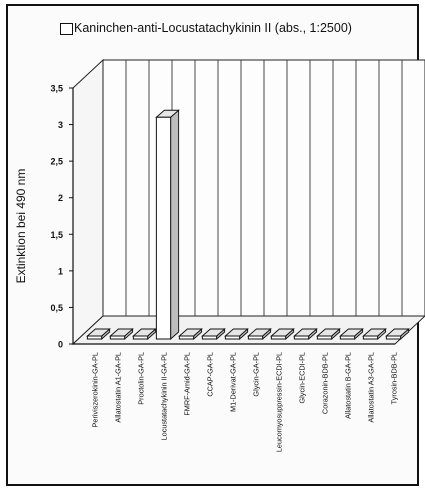 The height and width of the screenshot is (490, 425). I want to click on x-tick-label: Glycin-ECDI-PL, so click(302, 378).